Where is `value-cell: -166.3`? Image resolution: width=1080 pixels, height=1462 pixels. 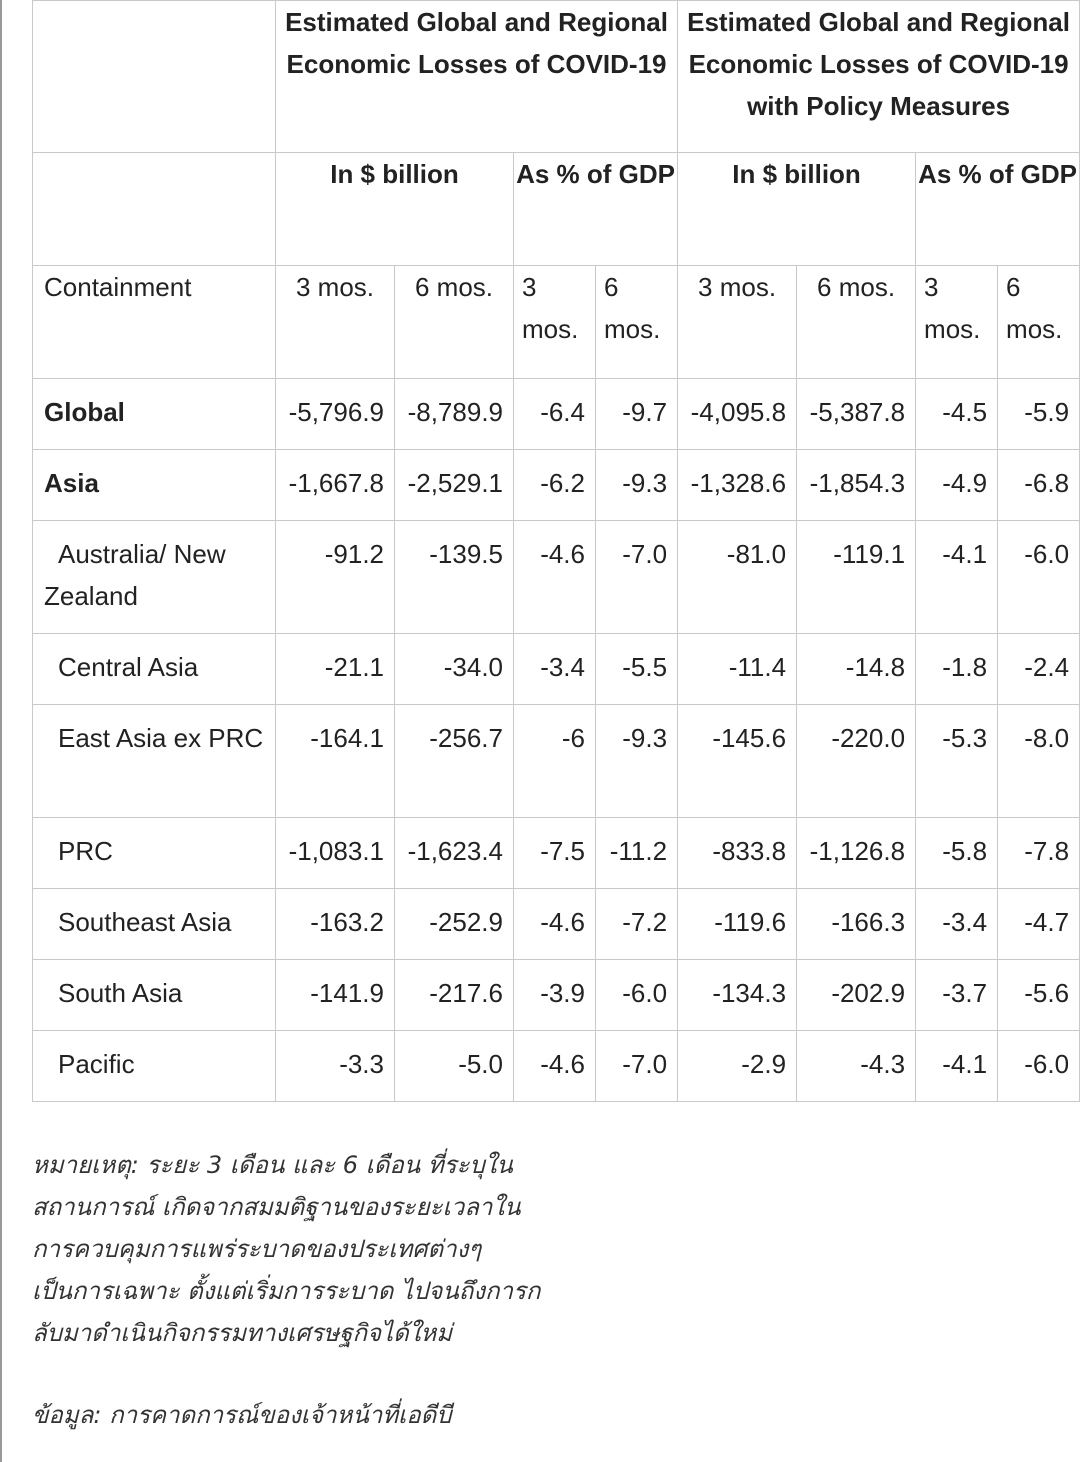
value-cell: -166.3 is located at coordinates (856, 924).